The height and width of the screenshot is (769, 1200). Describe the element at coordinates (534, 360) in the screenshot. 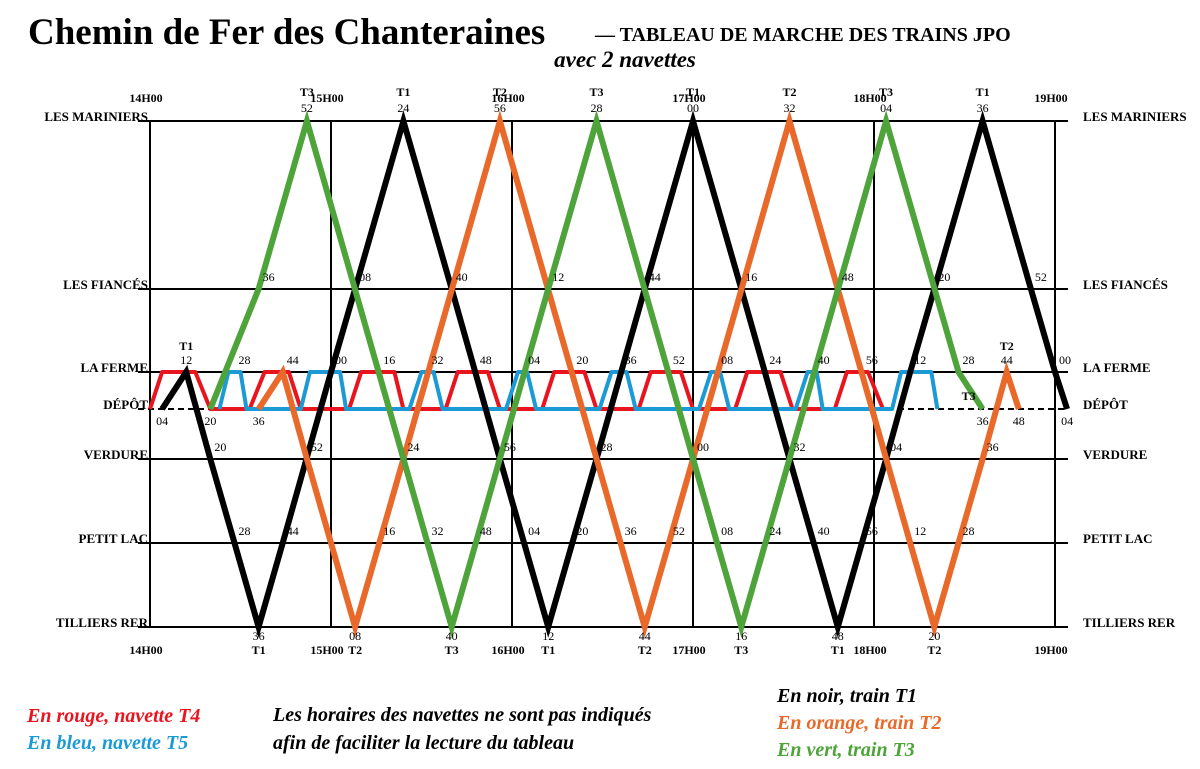

I see `shuttle-time: 04` at that location.